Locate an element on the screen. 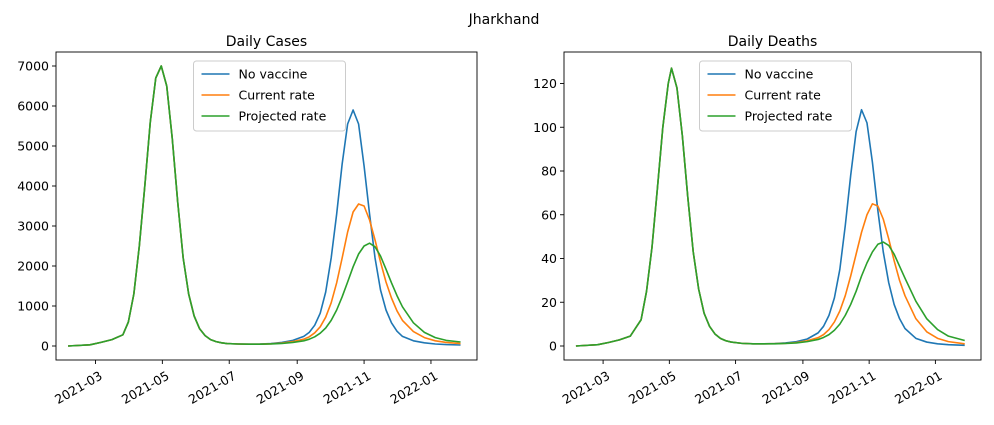  y-tick-label: 100 is located at coordinates (545, 127).